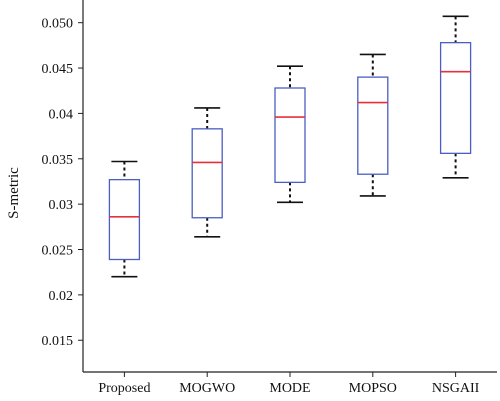  I want to click on x-tick-label: Proposed, so click(124, 388).